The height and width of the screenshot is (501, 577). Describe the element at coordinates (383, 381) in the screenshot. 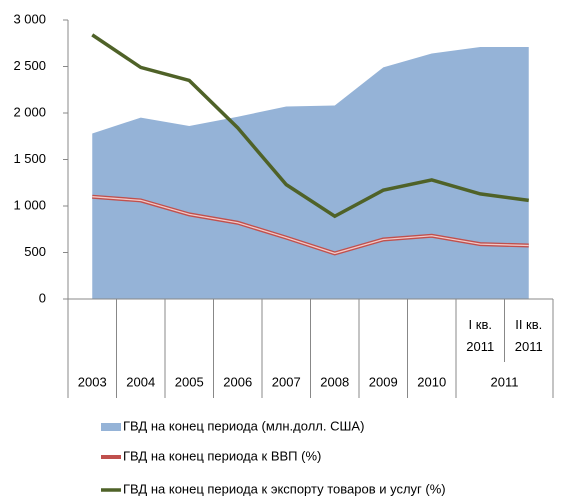

I see `x-group-label: 2009` at that location.